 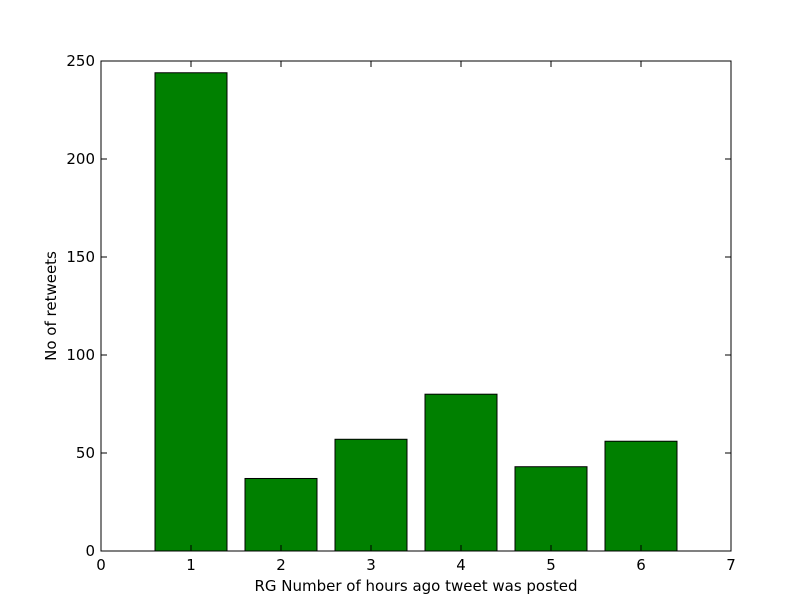 I want to click on x-tick-label: 2, so click(x=281, y=565).